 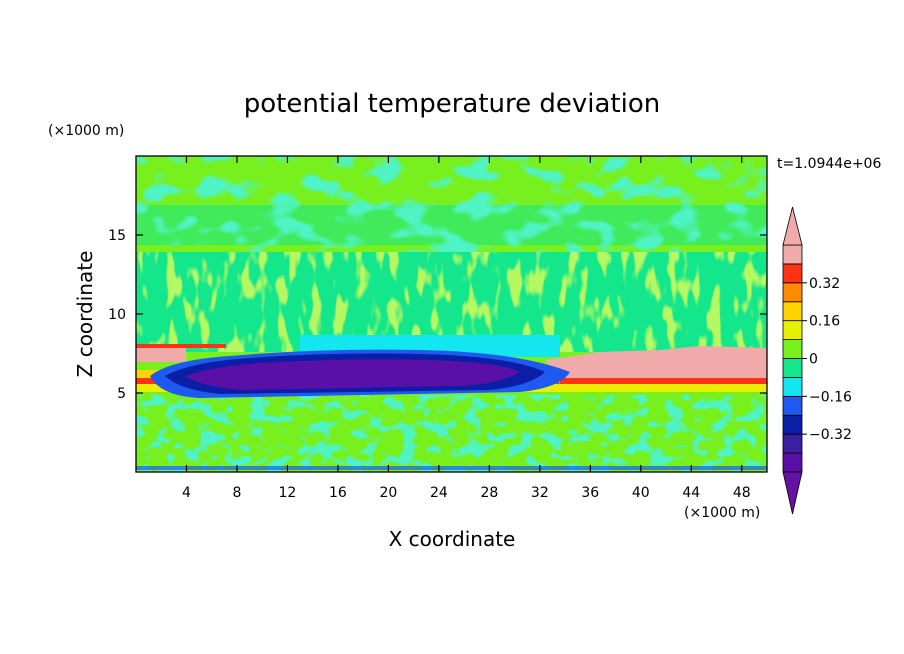 I want to click on time-label: t=1.0944e+06, so click(x=829, y=164).